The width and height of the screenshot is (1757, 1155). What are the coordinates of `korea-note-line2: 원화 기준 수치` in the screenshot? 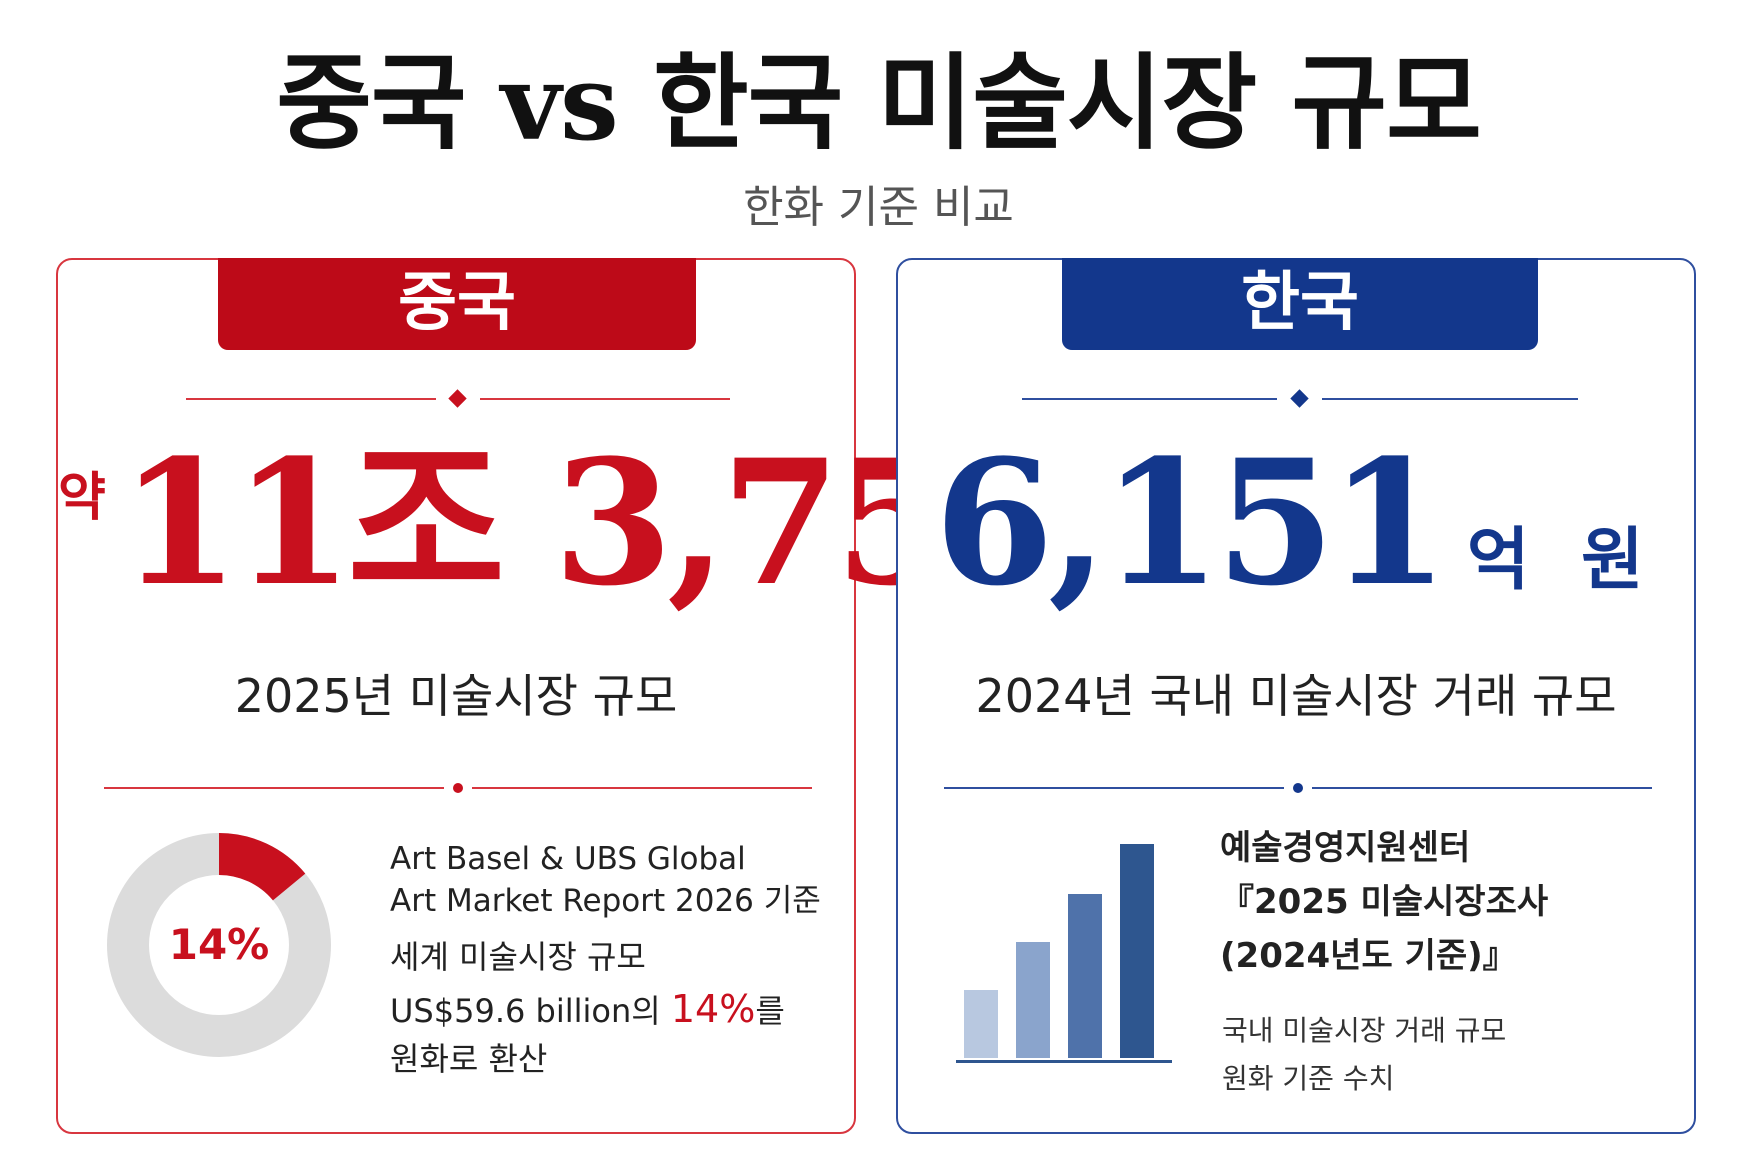 It's located at (1308, 1078).